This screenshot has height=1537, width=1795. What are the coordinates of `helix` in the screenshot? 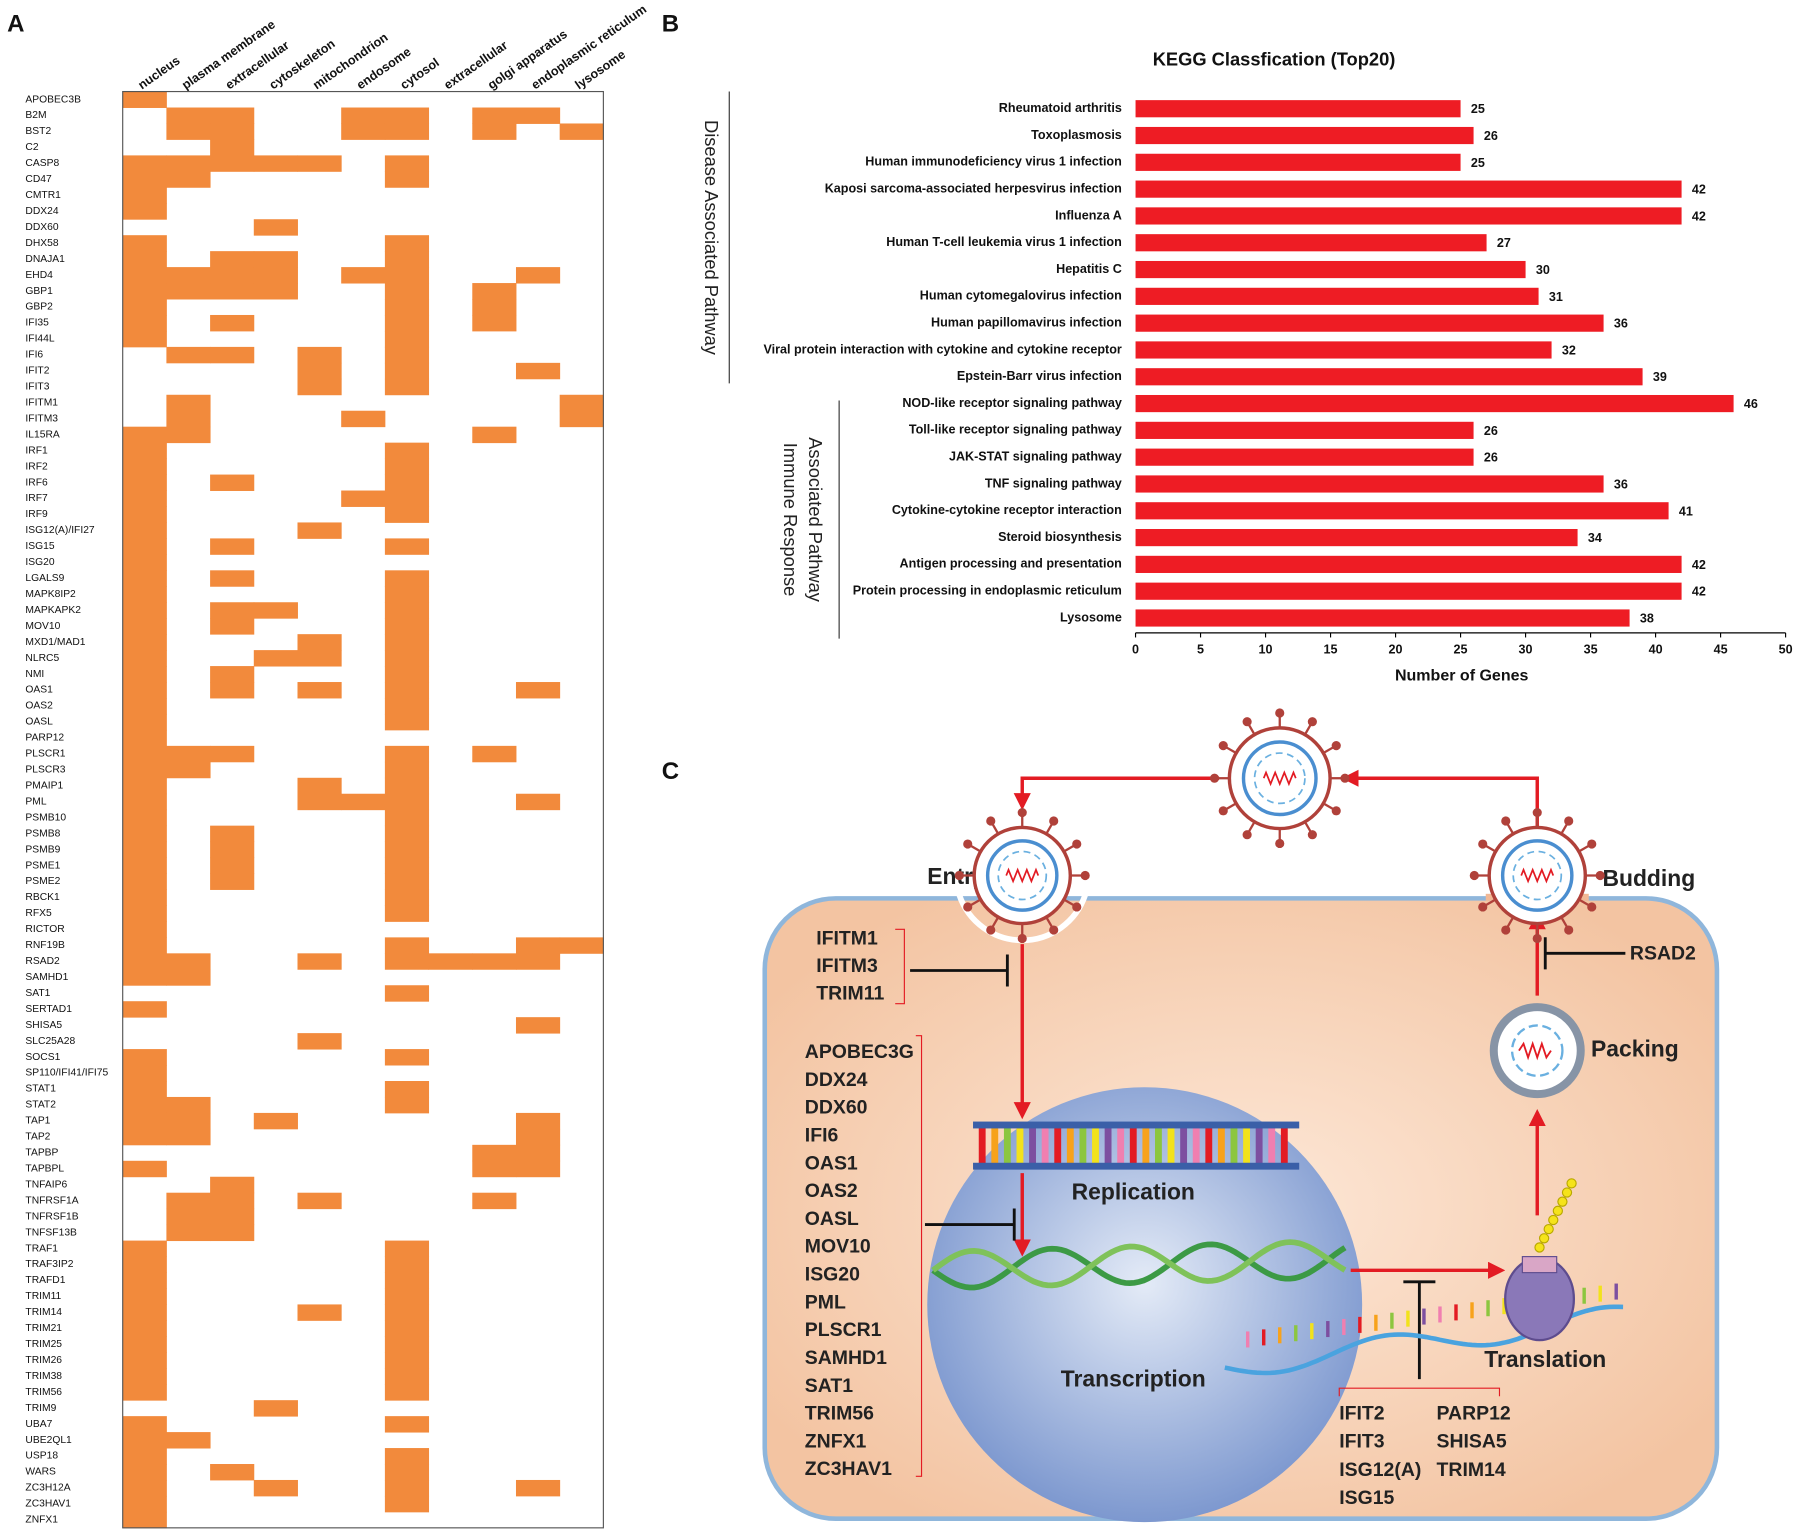 It's located at (1139, 1266).